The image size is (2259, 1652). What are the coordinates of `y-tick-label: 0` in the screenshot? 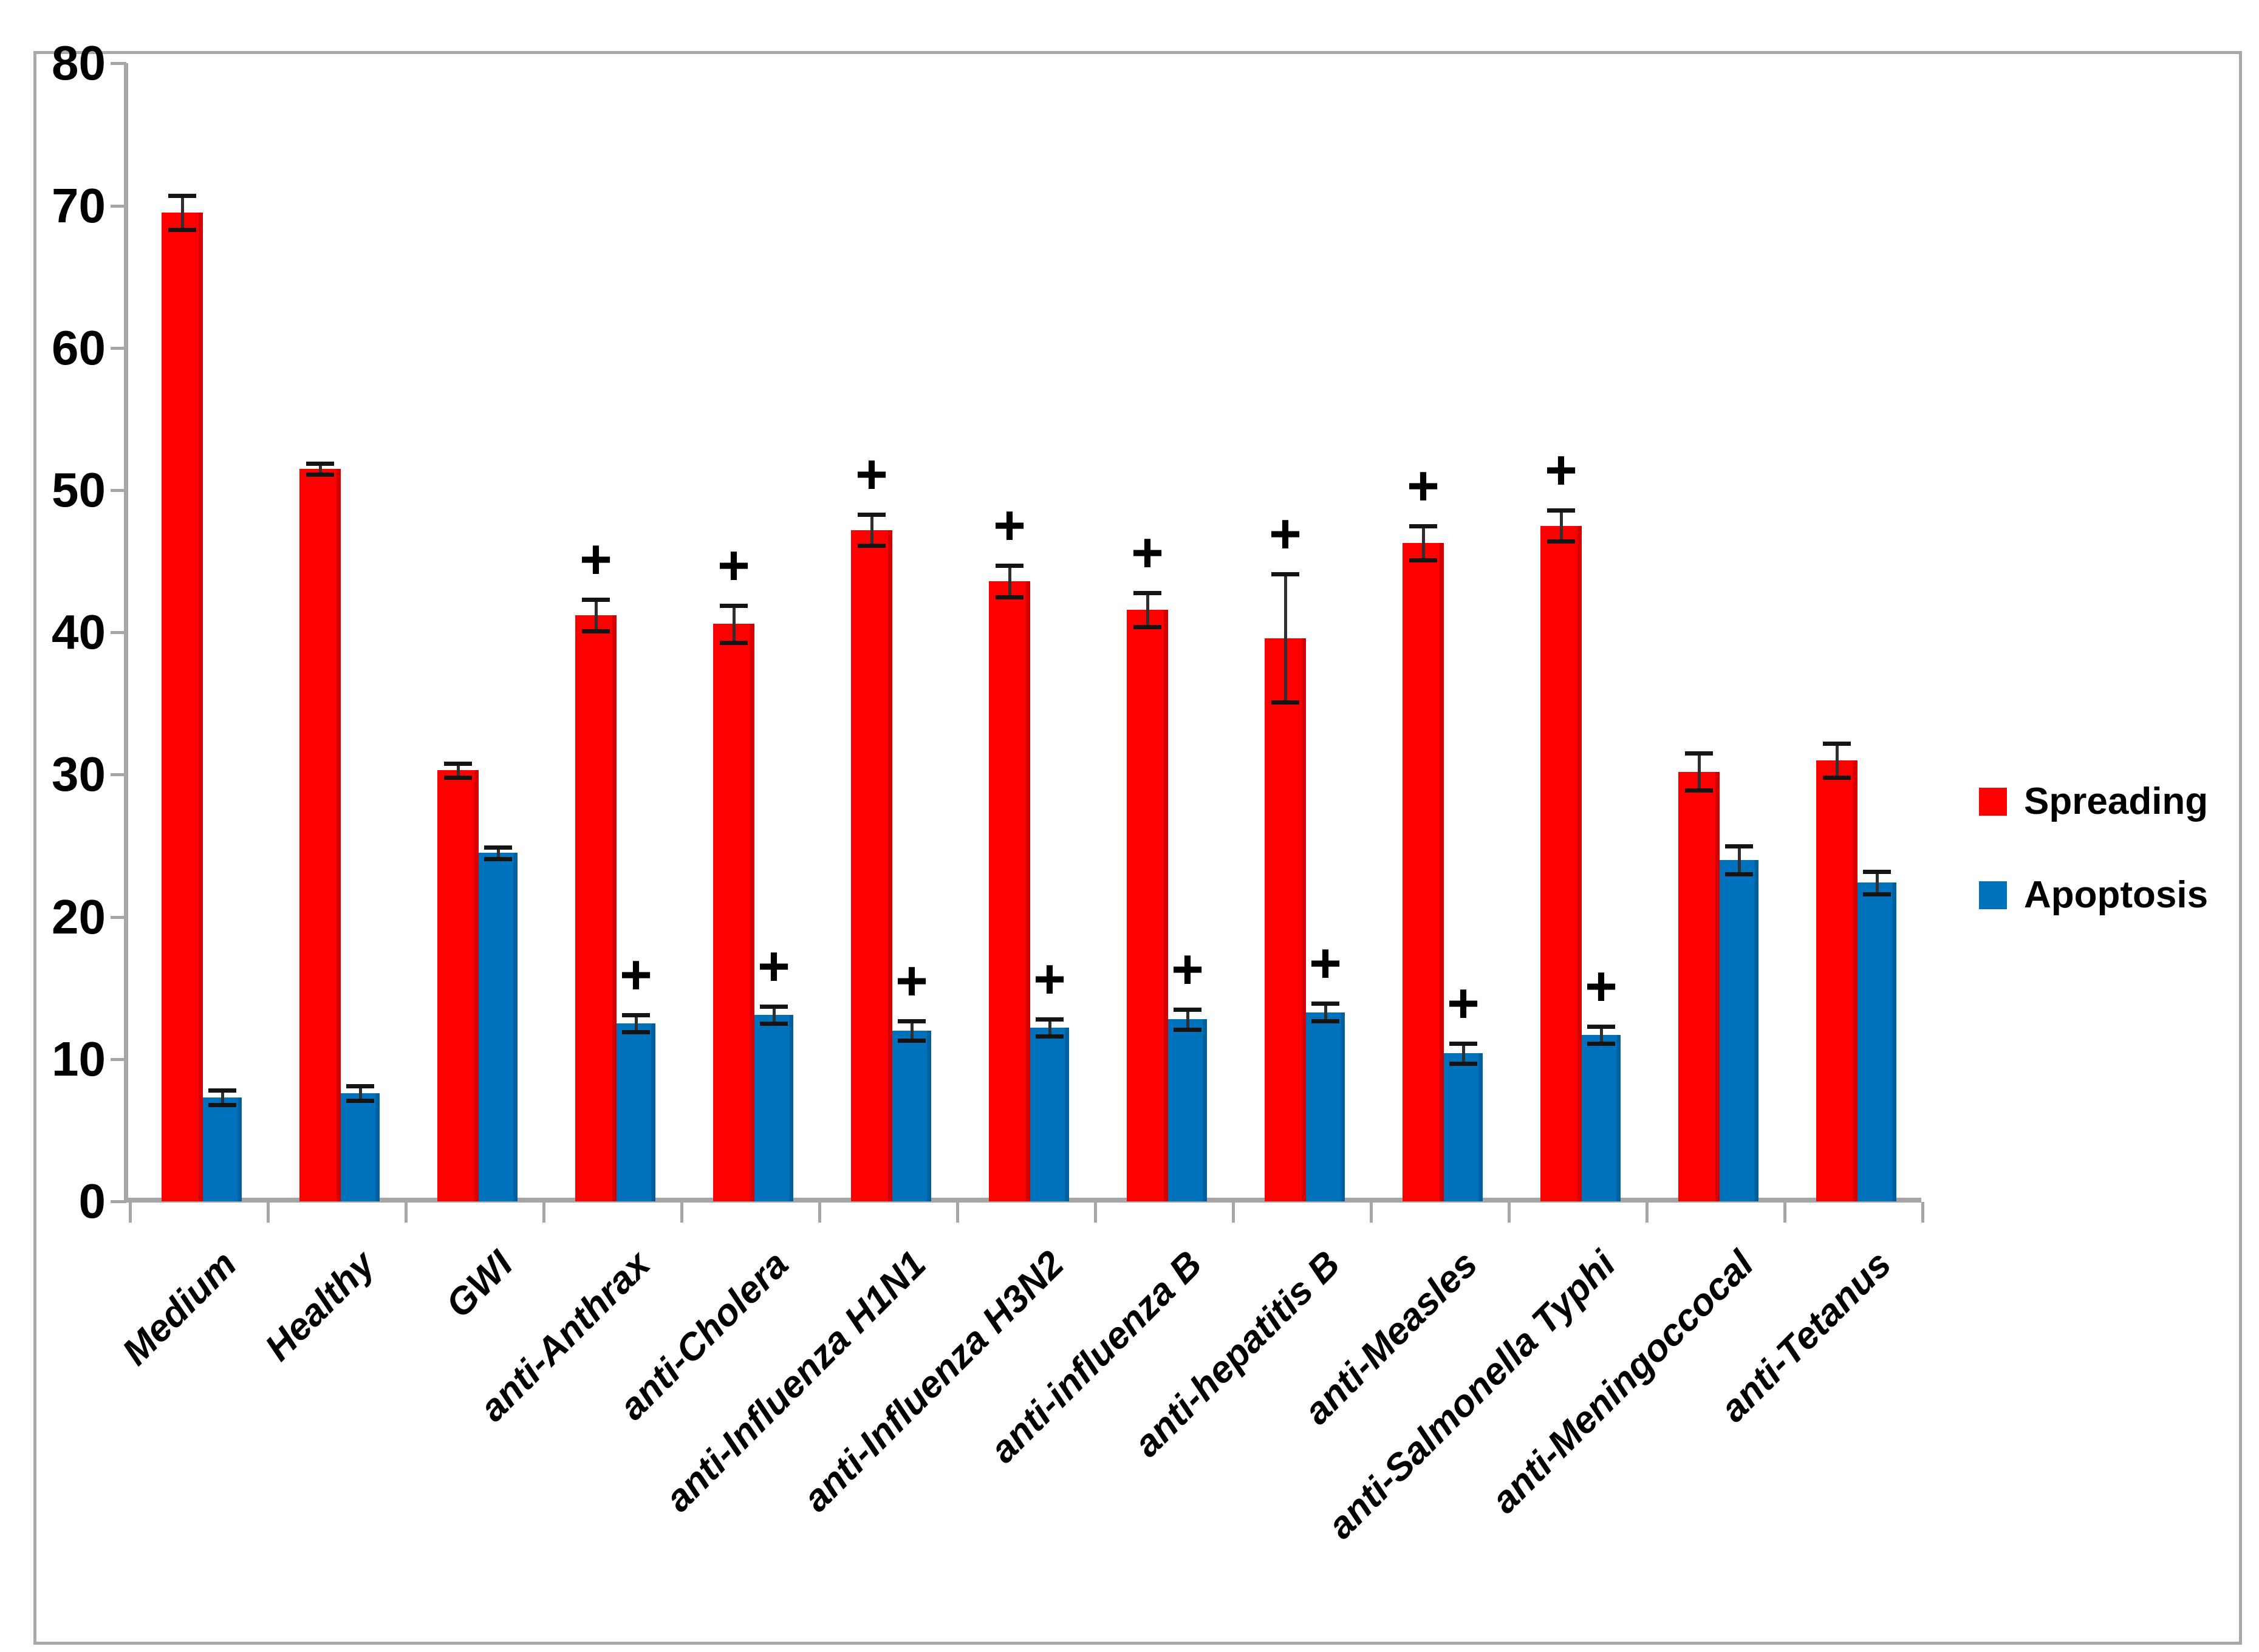 It's located at (92, 1201).